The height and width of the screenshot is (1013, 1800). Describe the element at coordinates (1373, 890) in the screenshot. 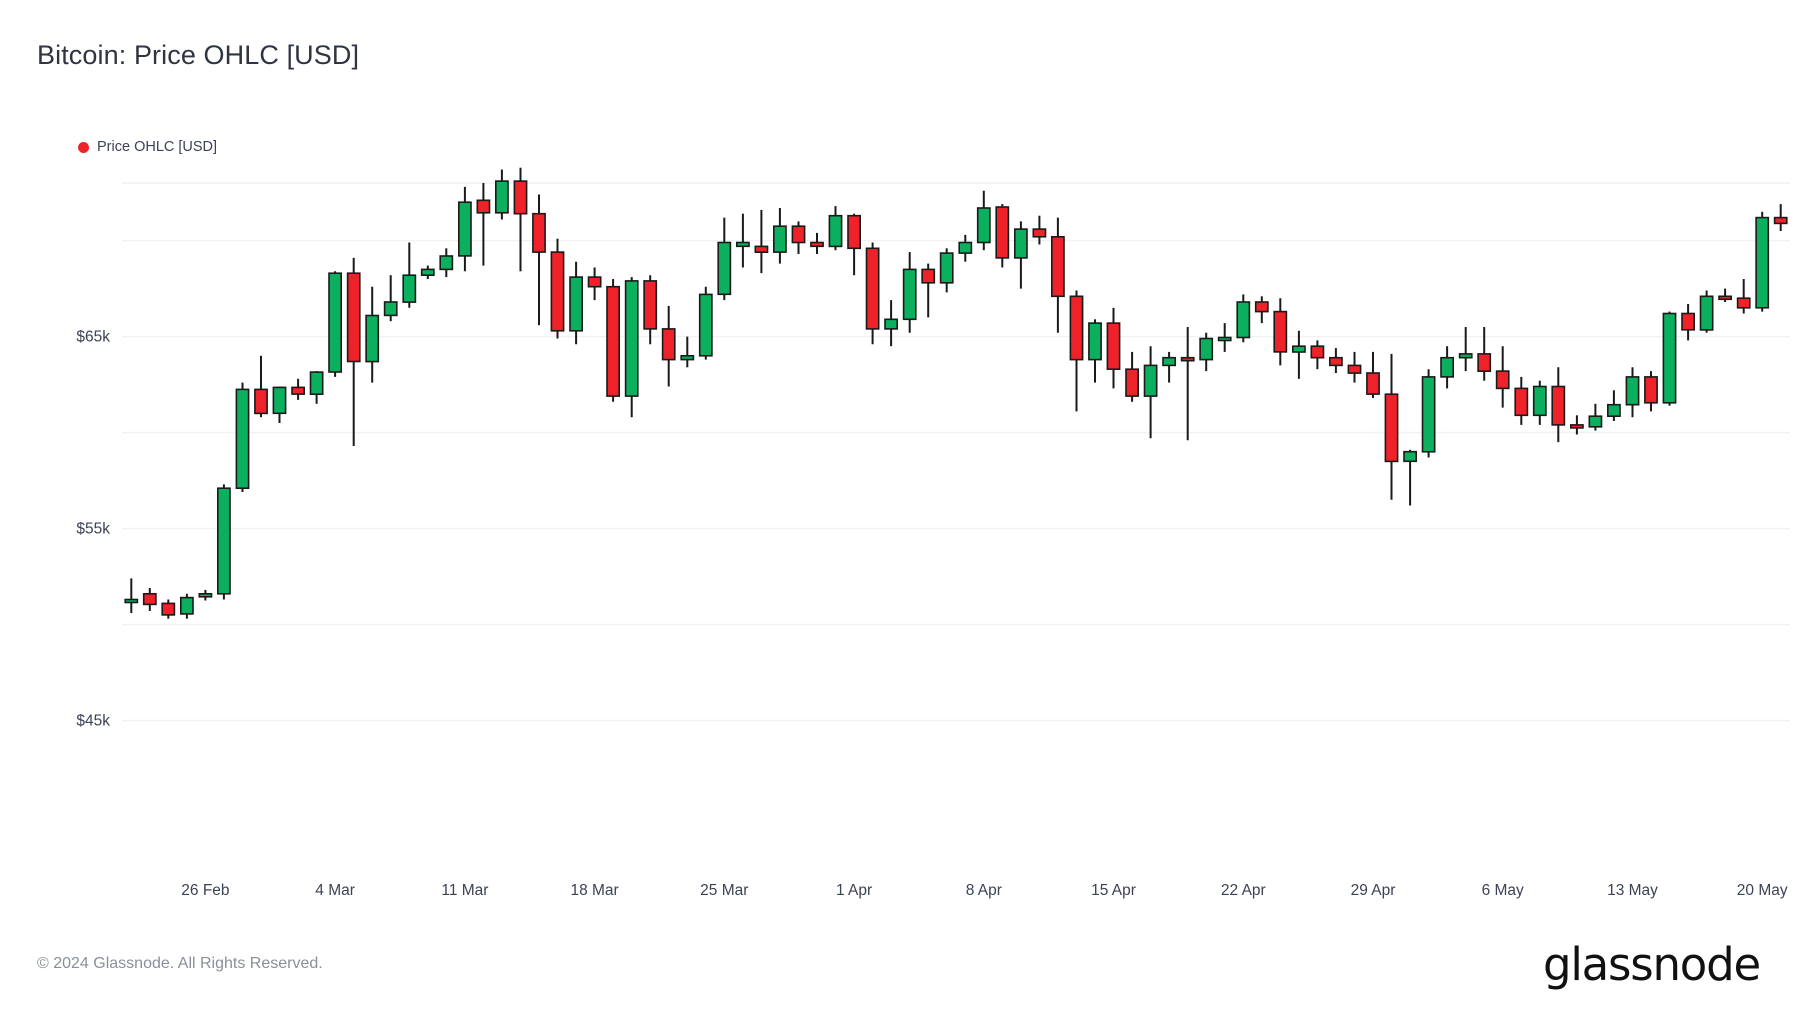

I see `x-axis-tick-label: 29 Apr` at that location.